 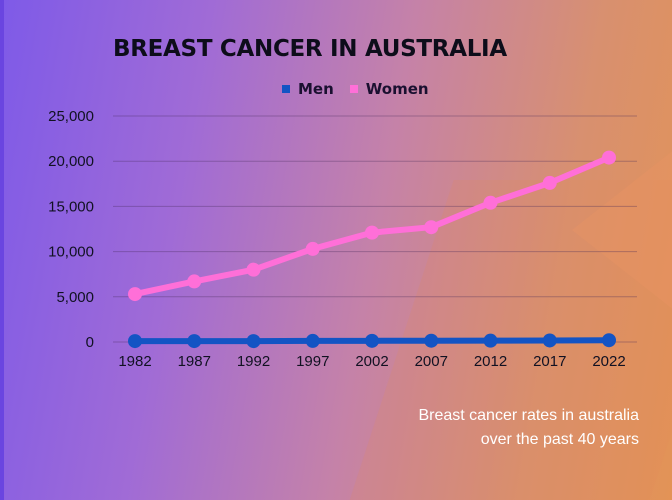 What do you see at coordinates (2, 250) in the screenshot?
I see `left-border` at bounding box center [2, 250].